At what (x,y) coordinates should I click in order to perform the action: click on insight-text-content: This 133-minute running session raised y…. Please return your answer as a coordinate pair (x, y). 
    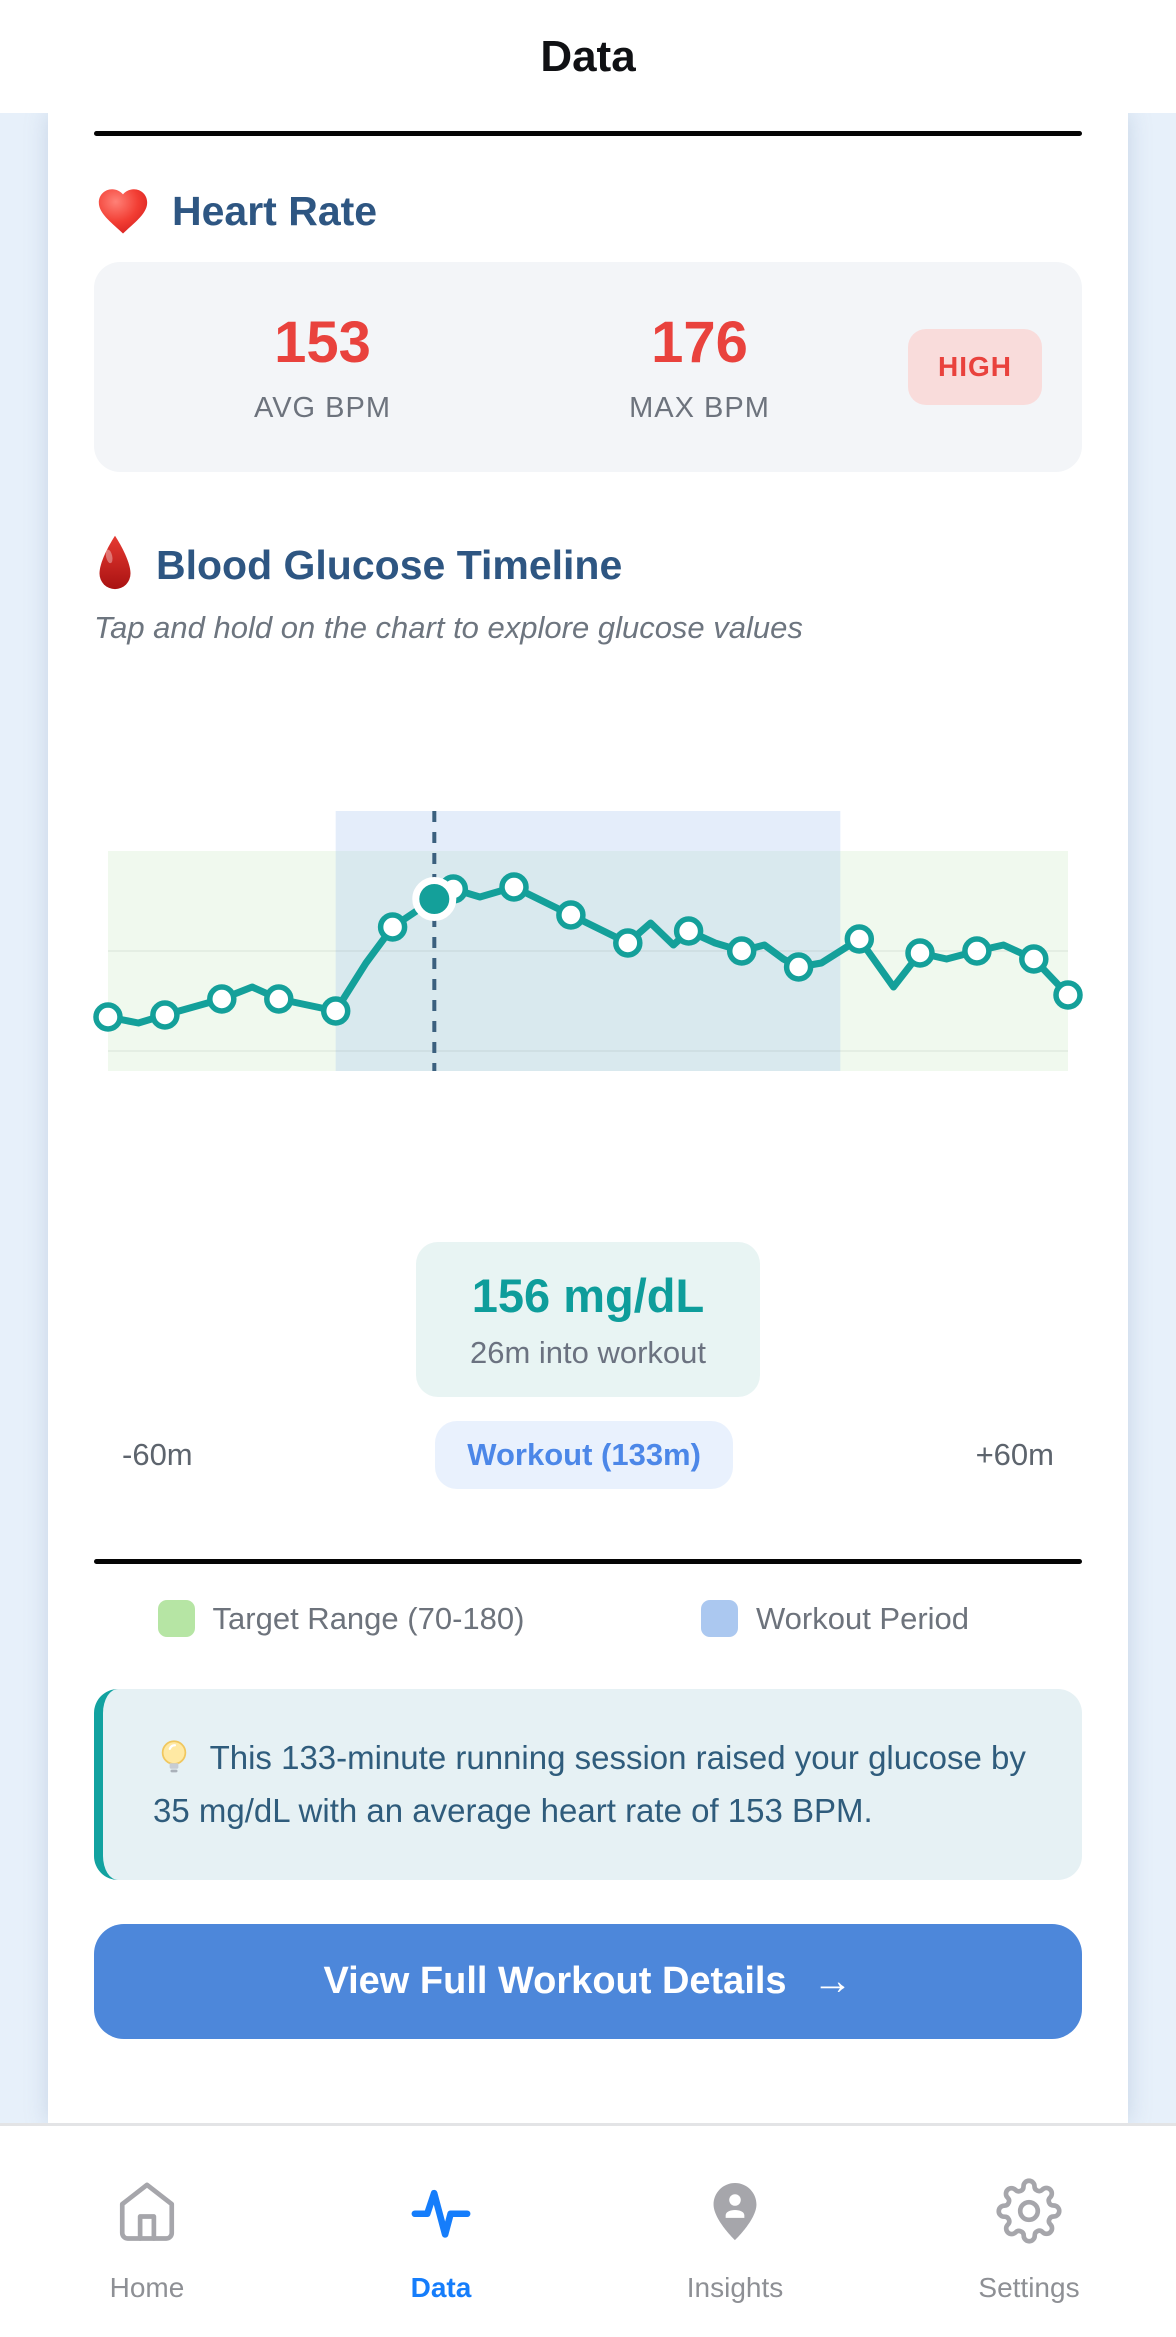
    Looking at the image, I should click on (589, 1784).